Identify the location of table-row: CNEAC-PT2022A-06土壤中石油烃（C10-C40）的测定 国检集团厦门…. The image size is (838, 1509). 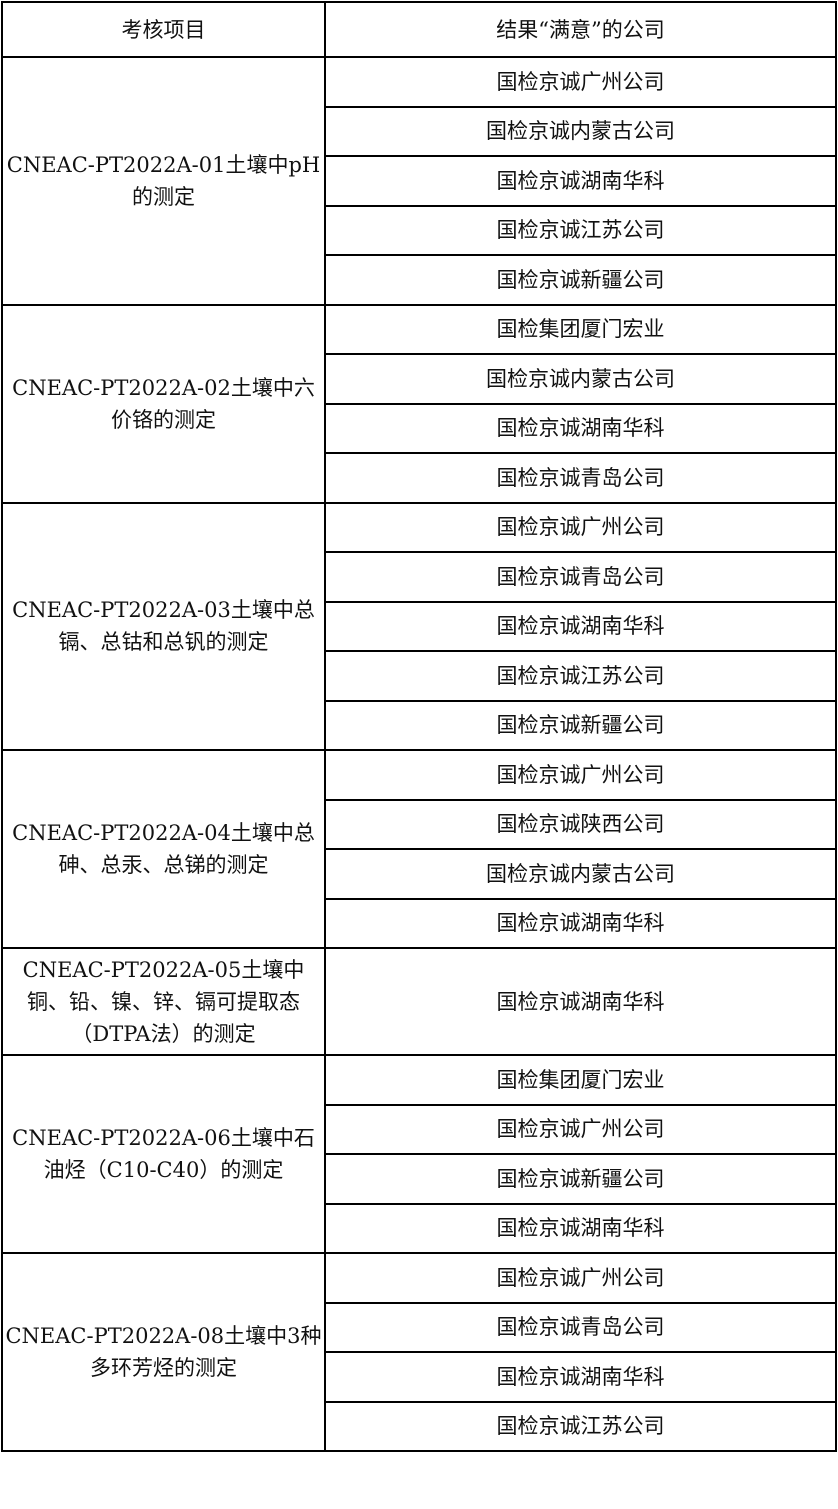
(419, 1154).